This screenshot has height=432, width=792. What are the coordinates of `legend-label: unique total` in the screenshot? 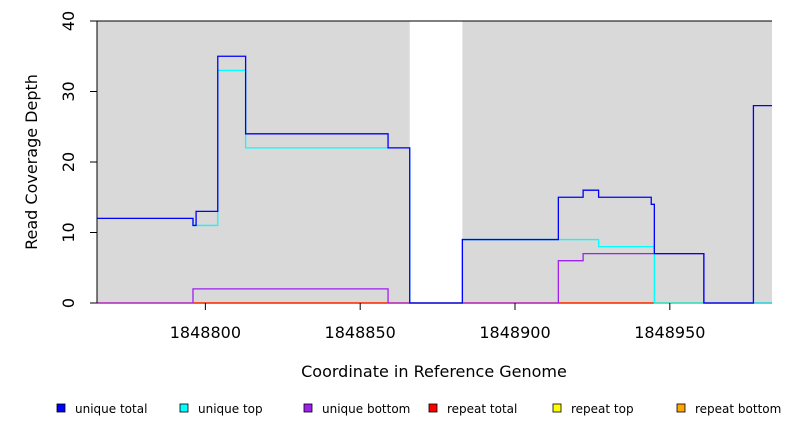 It's located at (111, 409).